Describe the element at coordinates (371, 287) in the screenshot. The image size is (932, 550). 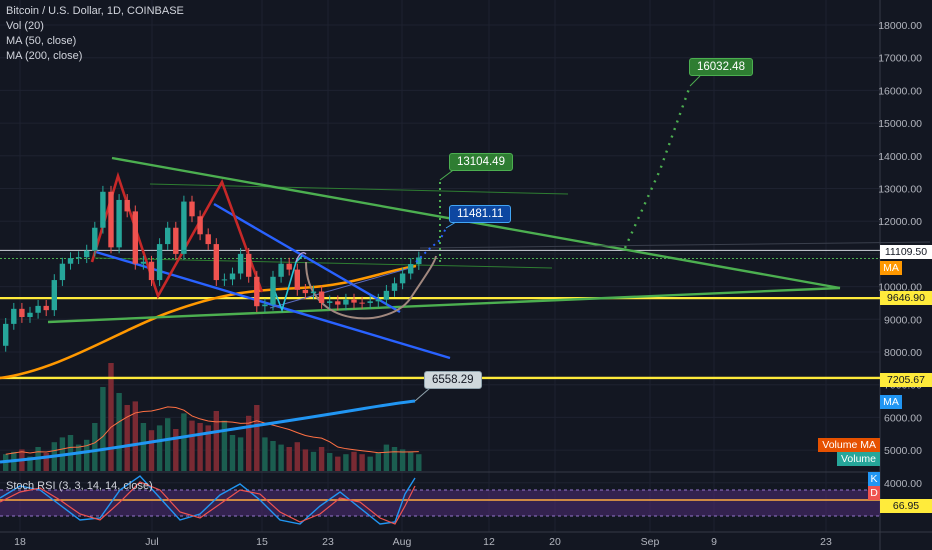
I see `cup-pattern-arc` at that location.